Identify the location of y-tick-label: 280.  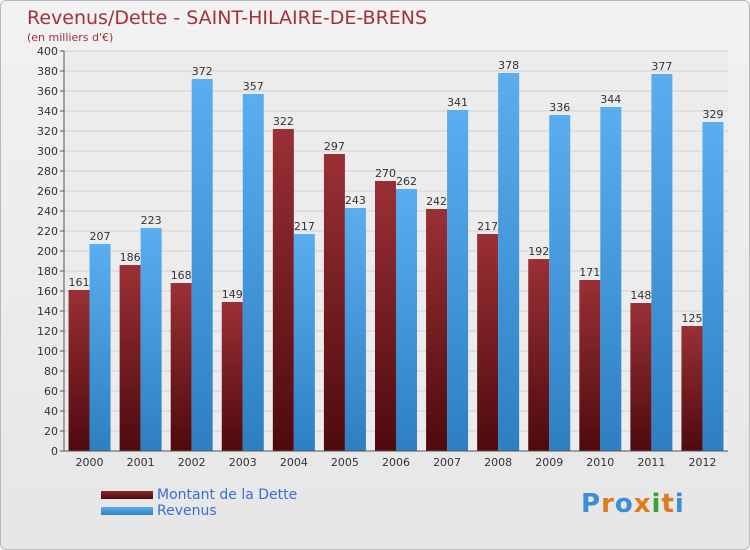
(47, 171).